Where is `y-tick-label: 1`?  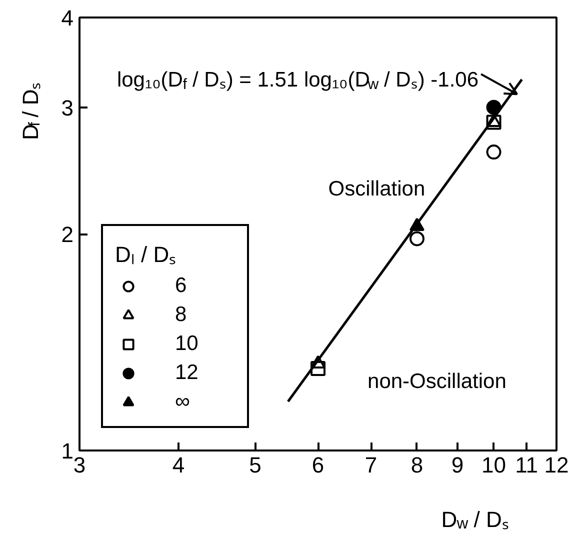 y-tick-label: 1 is located at coordinates (67, 451).